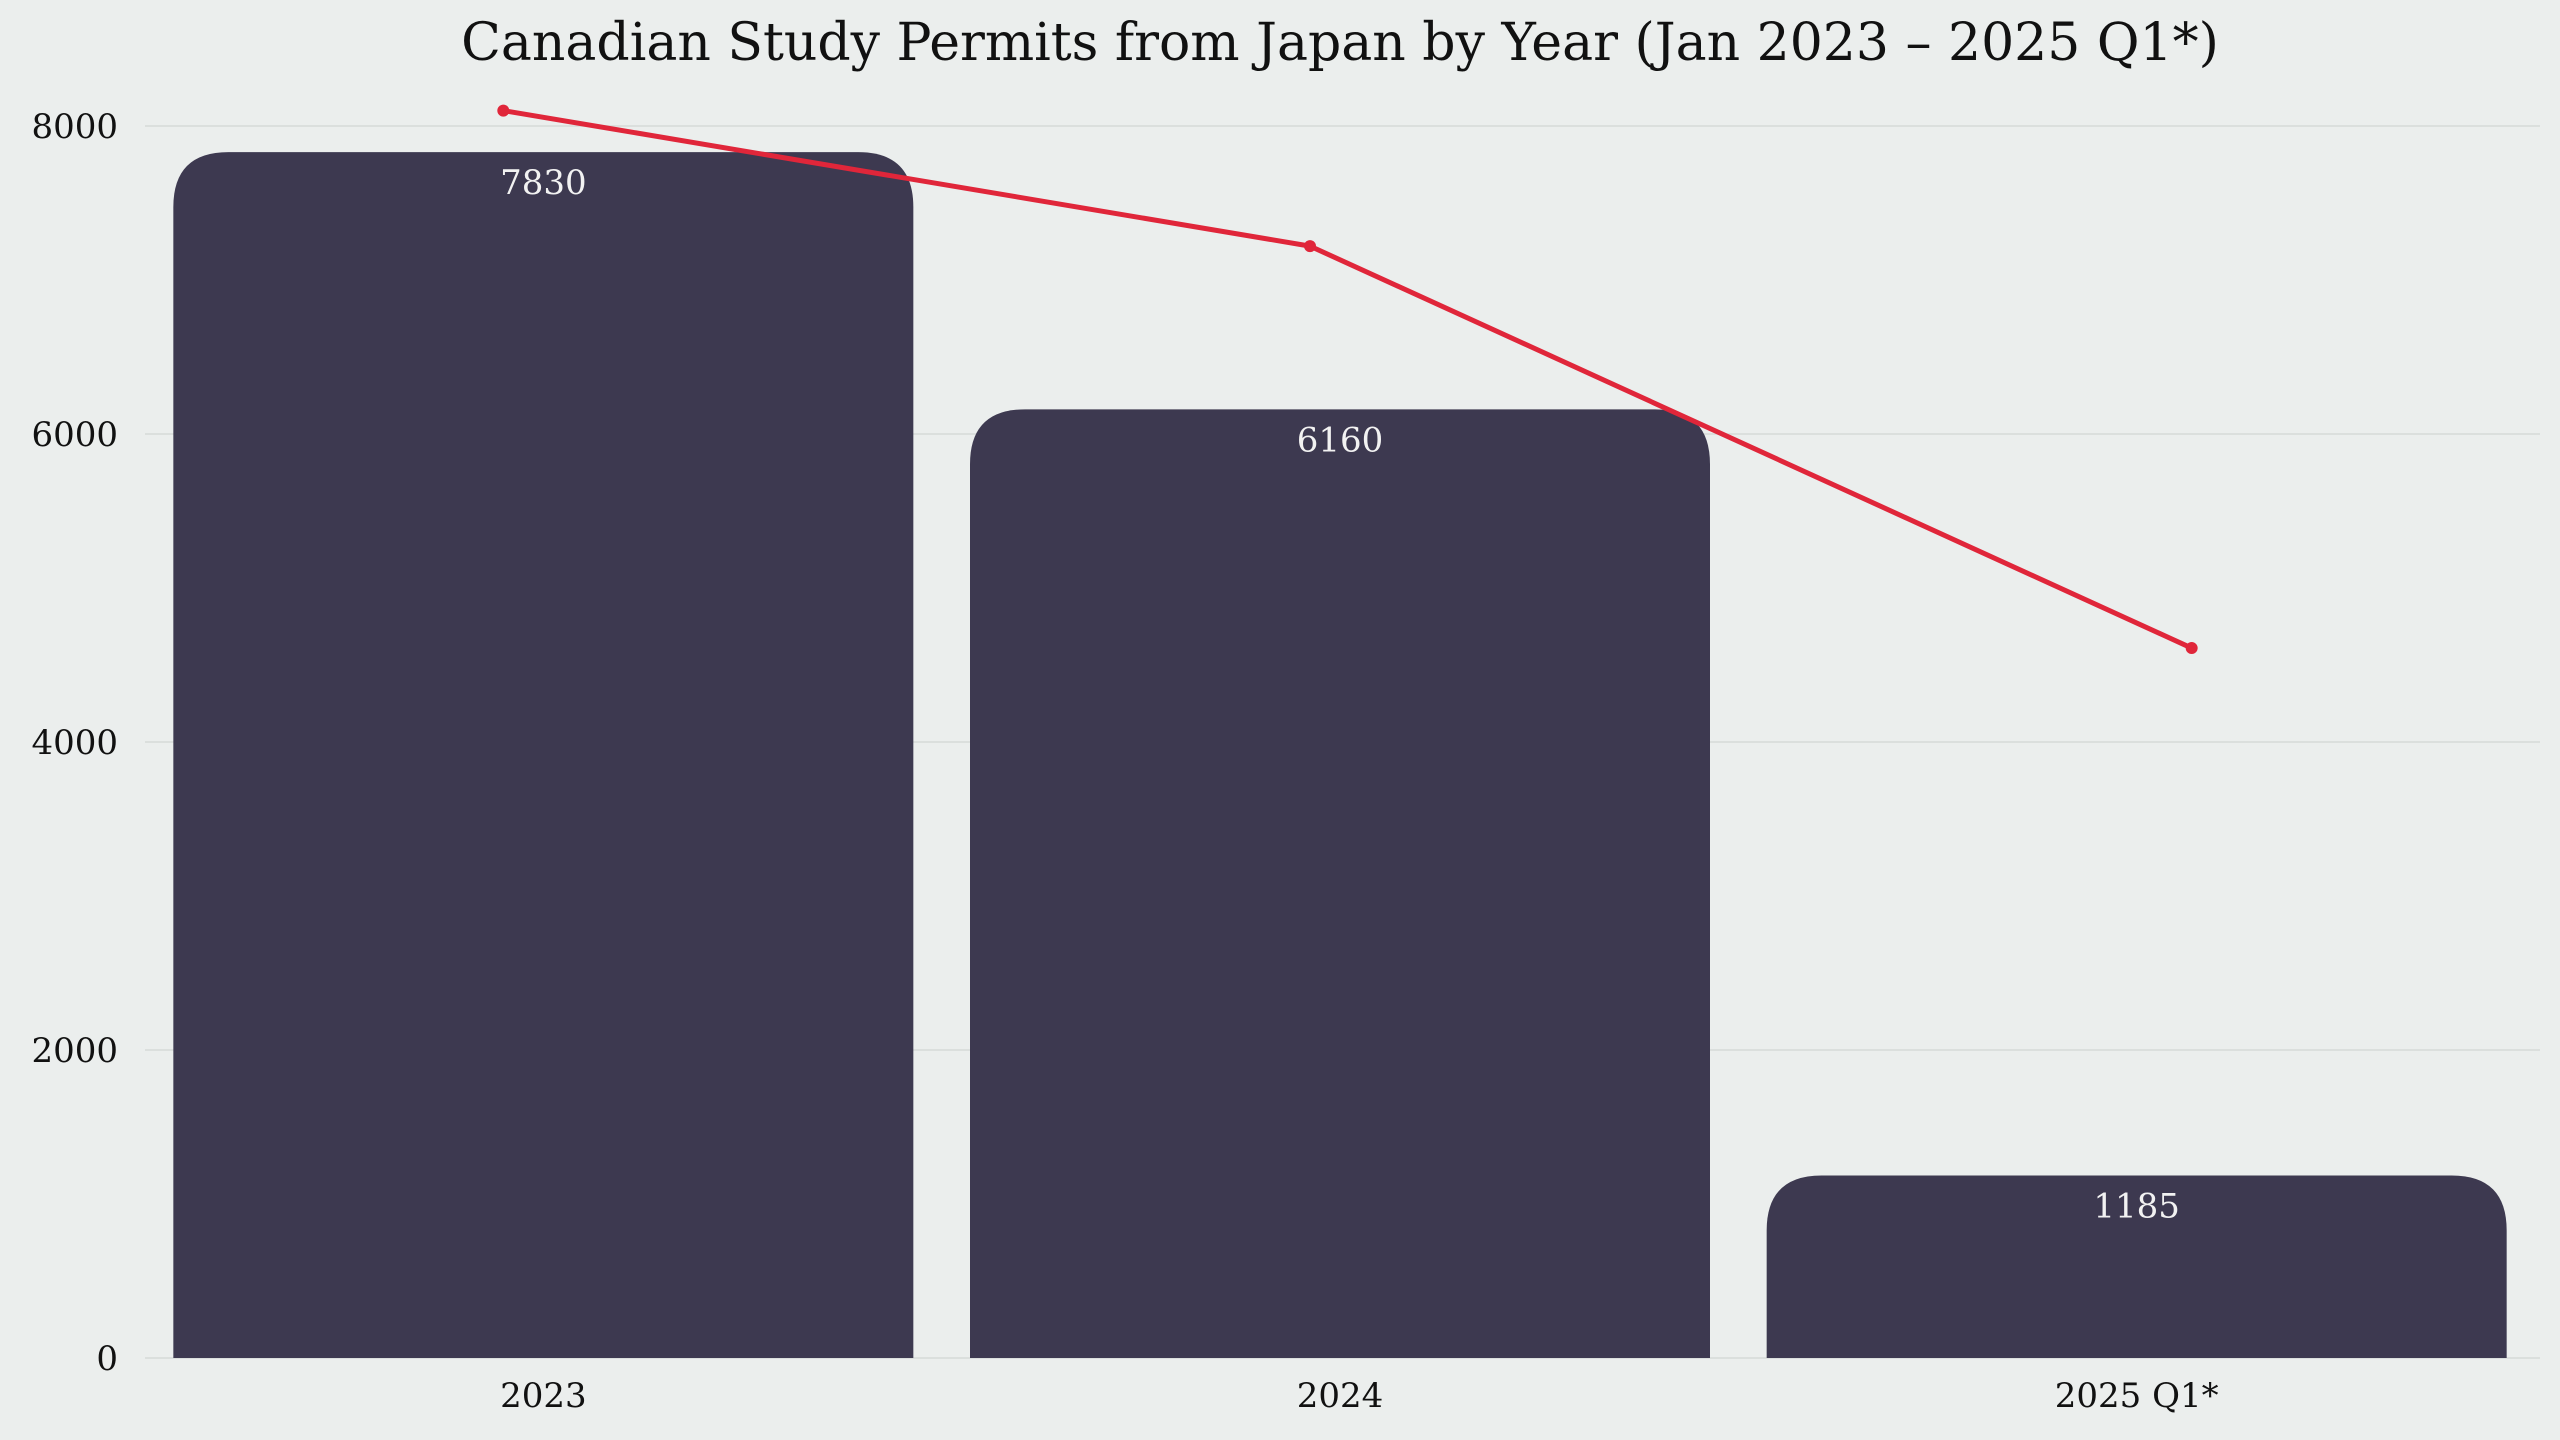 The image size is (2560, 1440). I want to click on y-tick-label: 4000, so click(74, 743).